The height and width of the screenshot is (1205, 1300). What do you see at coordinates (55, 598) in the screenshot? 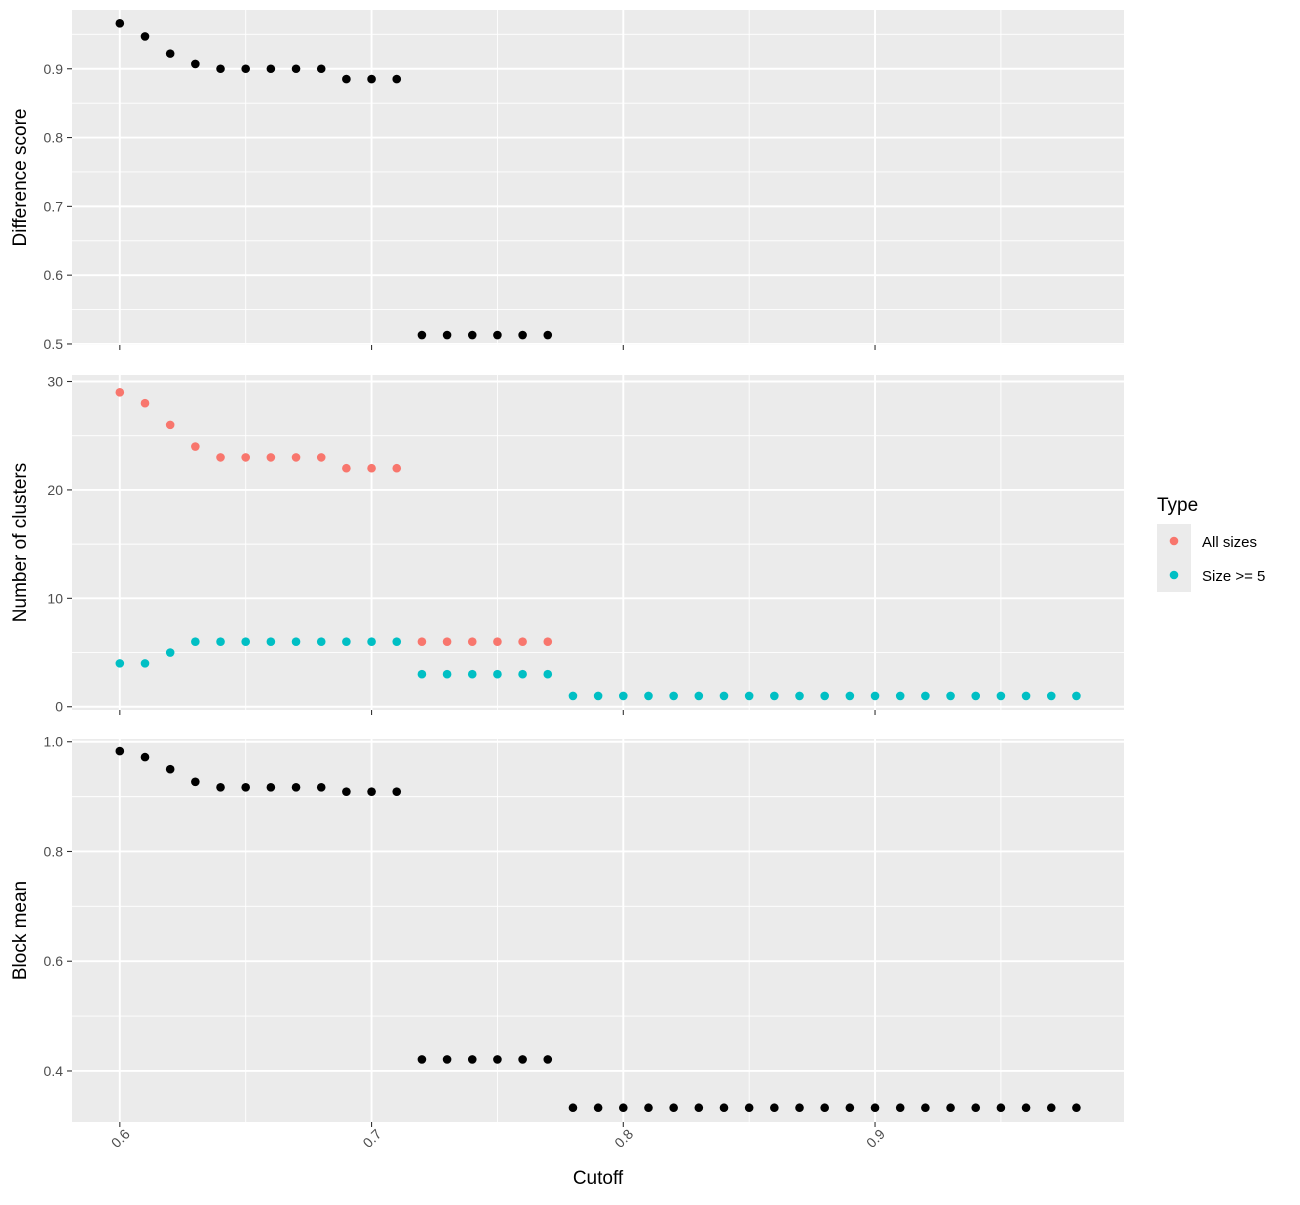
I see `y-tick-label: 10` at bounding box center [55, 598].